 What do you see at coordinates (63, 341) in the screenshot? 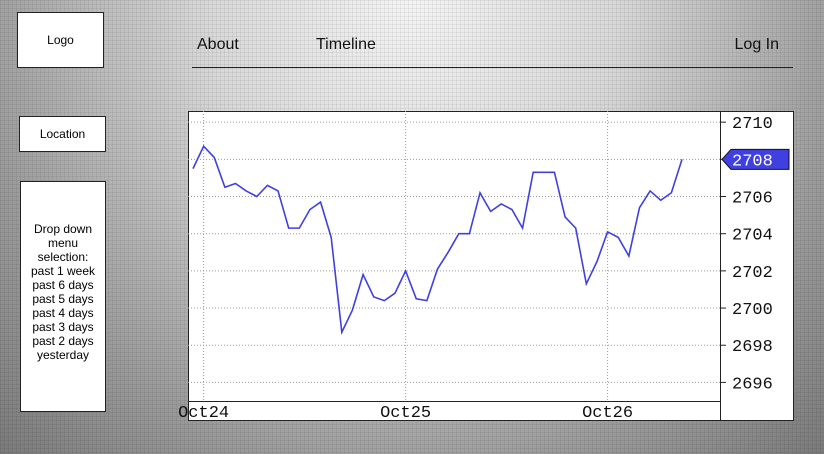
I see `menu-text: past 2 days` at bounding box center [63, 341].